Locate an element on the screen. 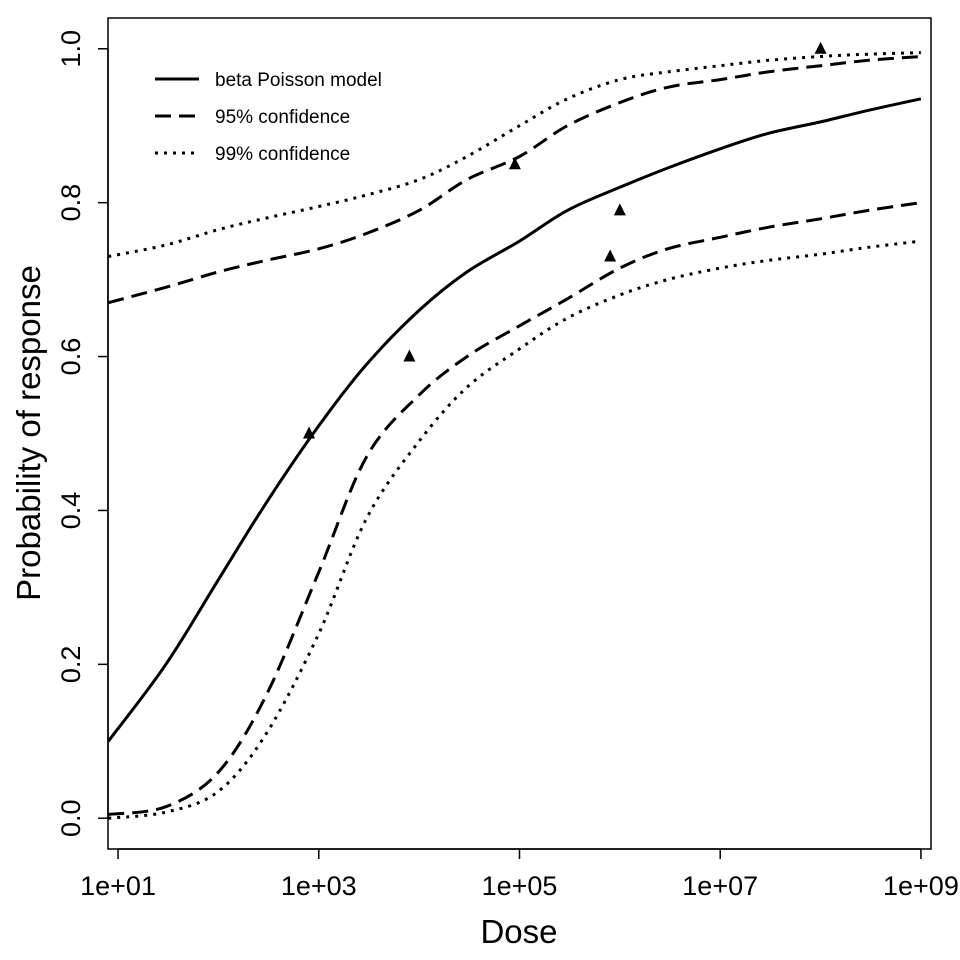 The height and width of the screenshot is (960, 960). x-axis: 1e+01 1e+03 1e+05 1e+07 1e+09 is located at coordinates (519, 874).